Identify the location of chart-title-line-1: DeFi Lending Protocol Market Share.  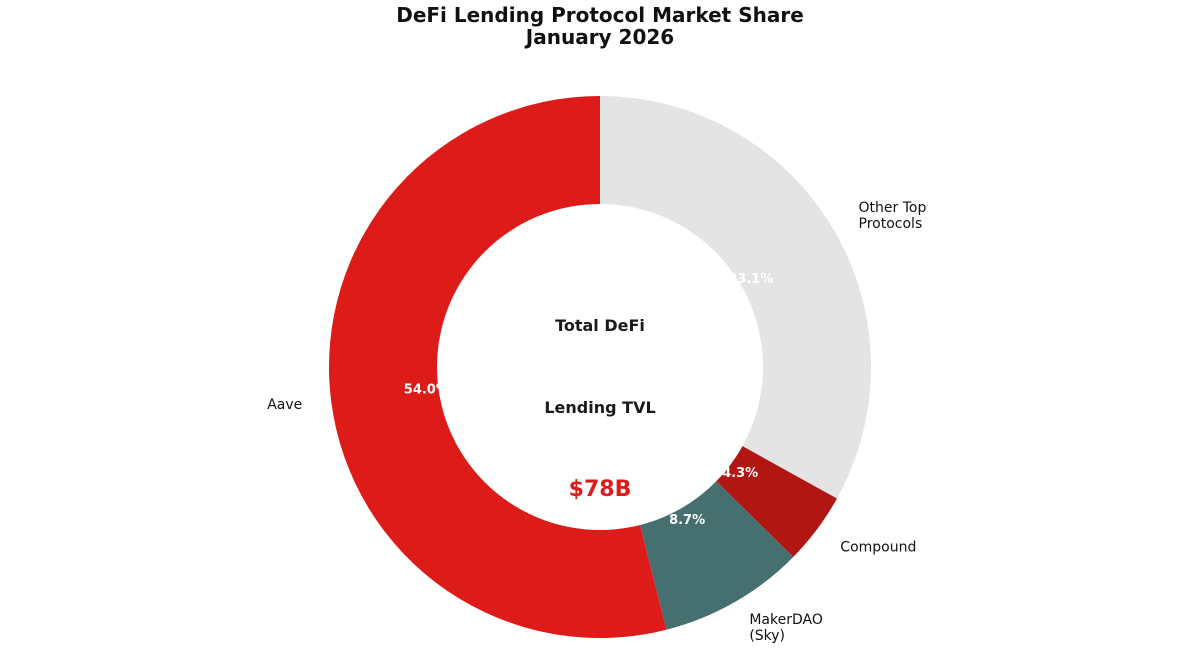
(600, 15).